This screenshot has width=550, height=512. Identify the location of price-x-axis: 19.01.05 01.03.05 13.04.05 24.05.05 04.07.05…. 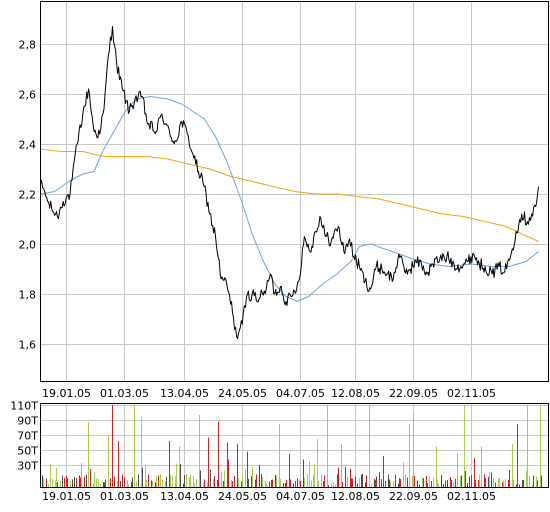
(269, 393).